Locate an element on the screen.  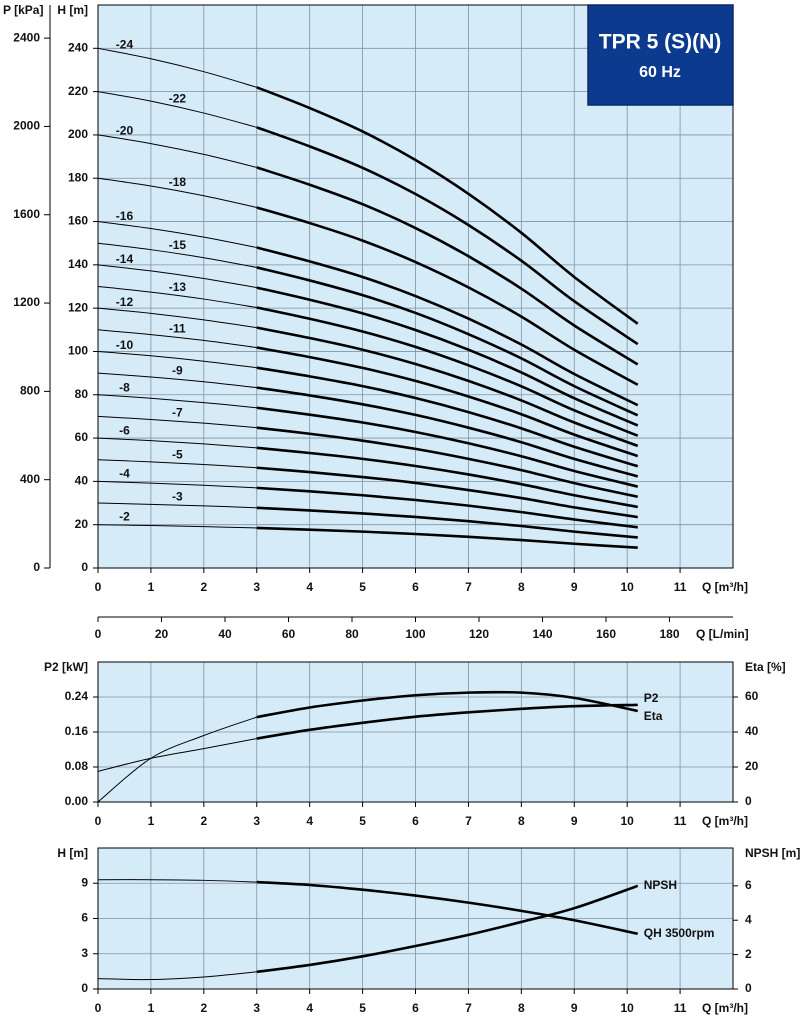
x2-tick-label: 100 is located at coordinates (415, 634).